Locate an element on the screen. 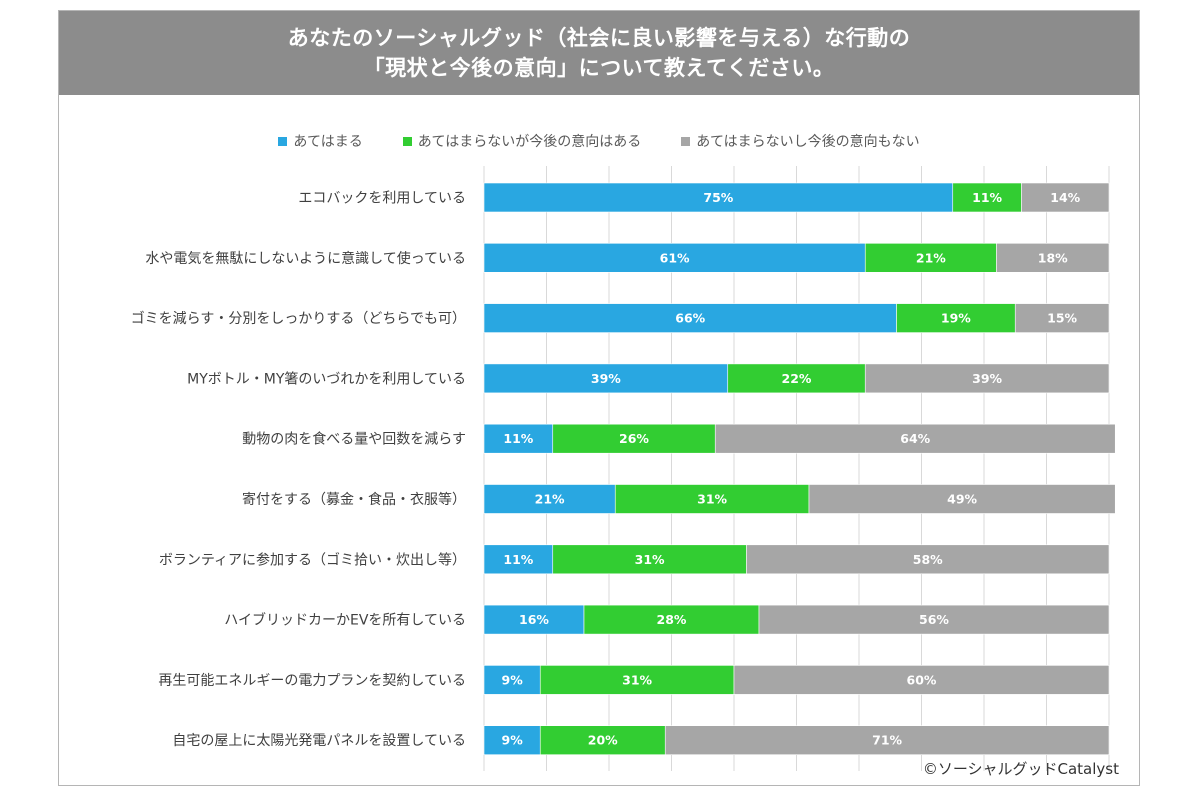 Image resolution: width=1200 pixels, height=800 pixels. category-label: 動物の肉を食べる量や回数を減らす is located at coordinates (354, 439).